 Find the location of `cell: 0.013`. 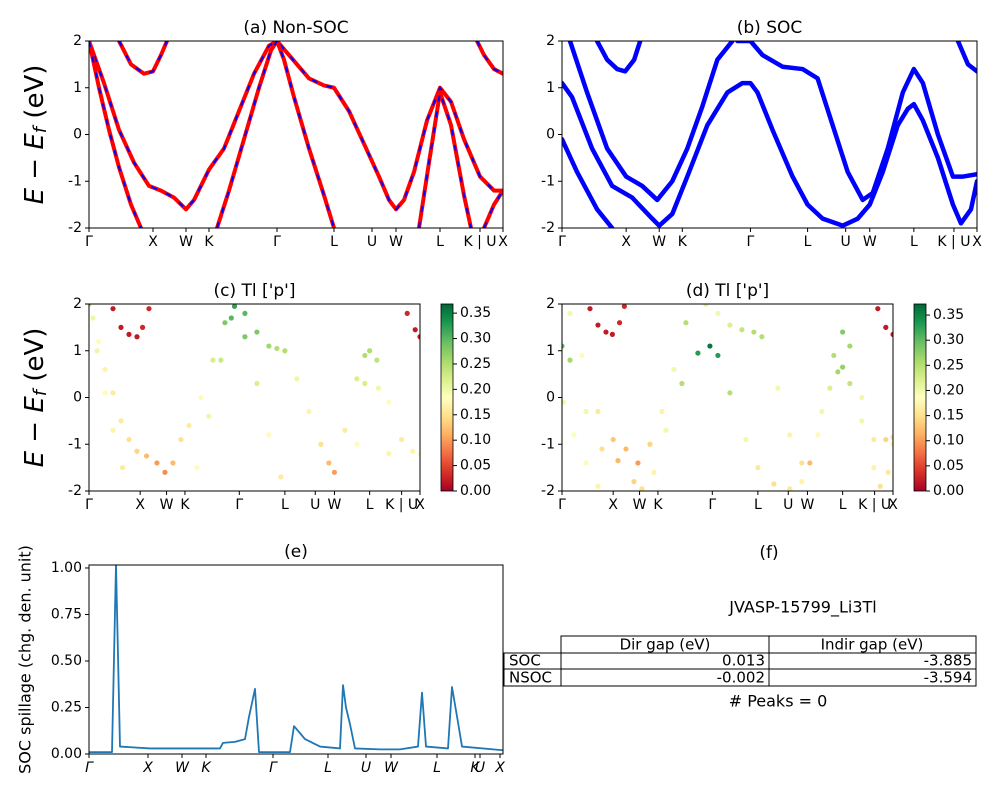

cell: 0.013 is located at coordinates (743, 661).